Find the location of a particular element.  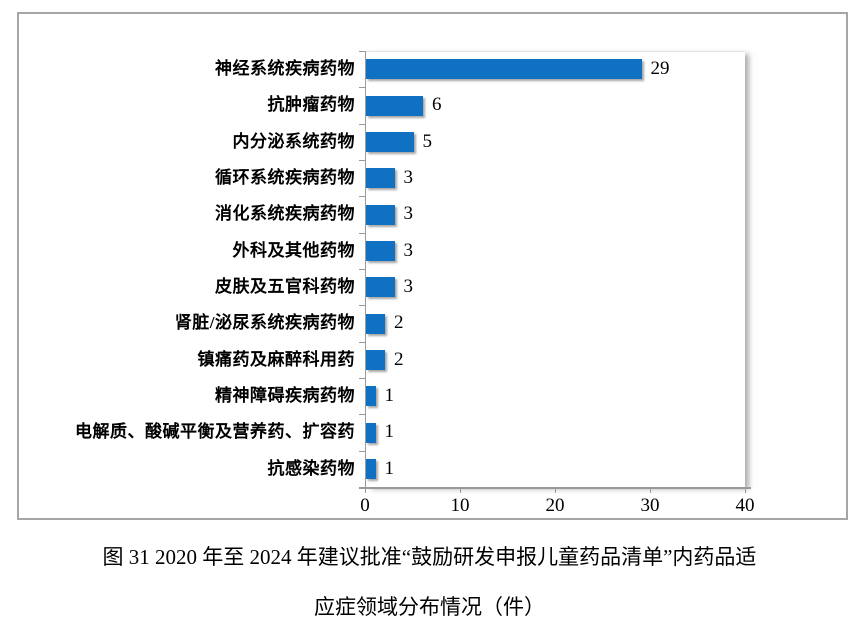

x-axis-tick-label: 40 is located at coordinates (745, 505).